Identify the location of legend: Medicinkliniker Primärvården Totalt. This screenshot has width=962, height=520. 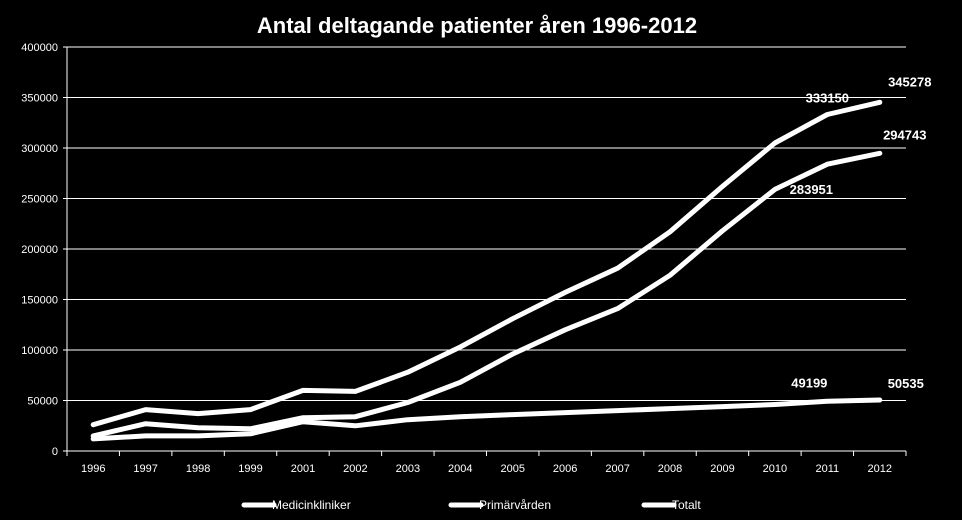
(471, 505).